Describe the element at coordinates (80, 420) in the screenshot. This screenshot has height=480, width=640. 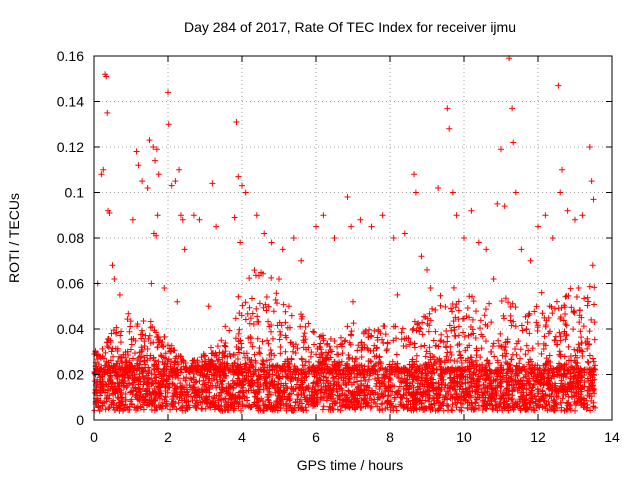
I see `y-tick-label: 0` at that location.